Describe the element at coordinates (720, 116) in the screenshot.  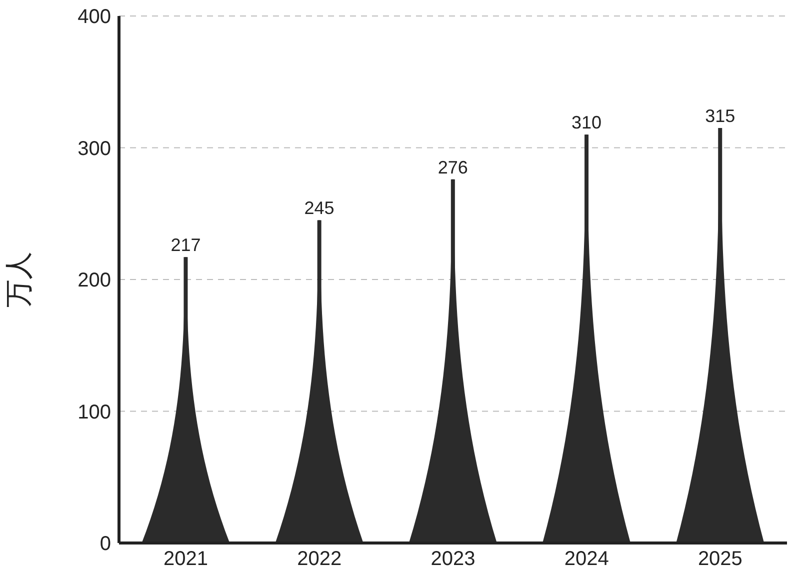
I see `data-label: 315` at that location.